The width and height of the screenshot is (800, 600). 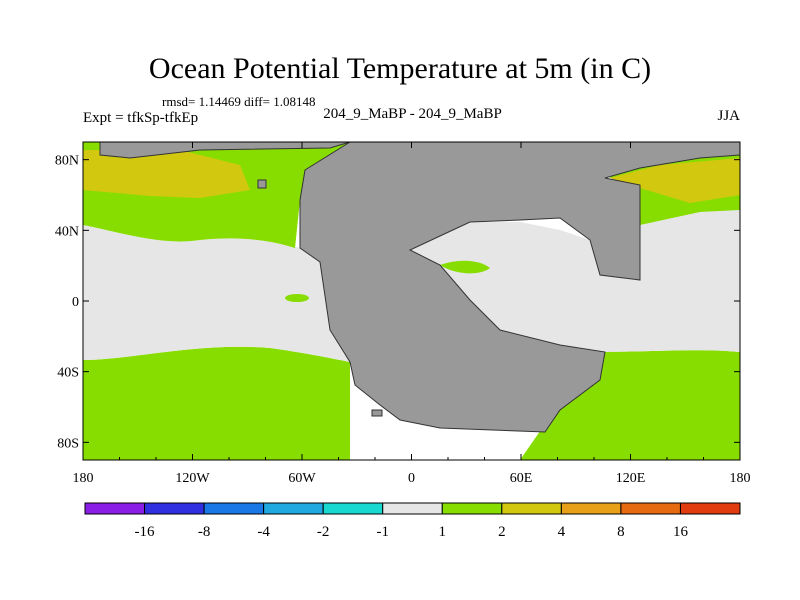 I want to click on colorbar-label: -2, so click(x=323, y=532).